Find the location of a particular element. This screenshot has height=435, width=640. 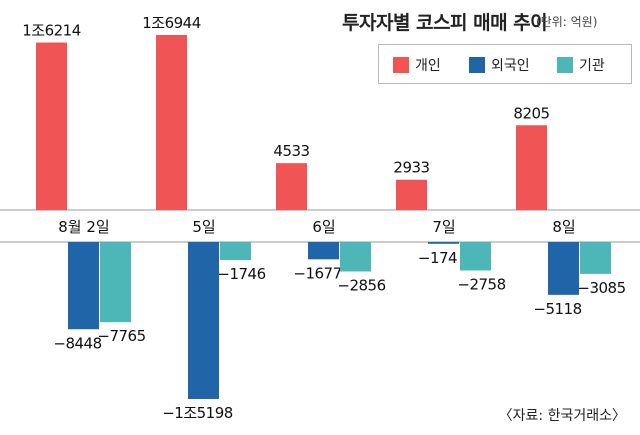

legend-swatch-foreigner is located at coordinates (477, 65).